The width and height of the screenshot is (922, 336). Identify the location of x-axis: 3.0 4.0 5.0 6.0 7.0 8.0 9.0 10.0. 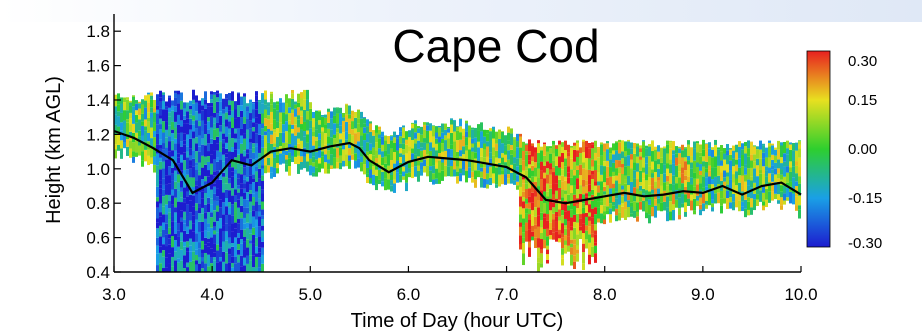
(460, 285).